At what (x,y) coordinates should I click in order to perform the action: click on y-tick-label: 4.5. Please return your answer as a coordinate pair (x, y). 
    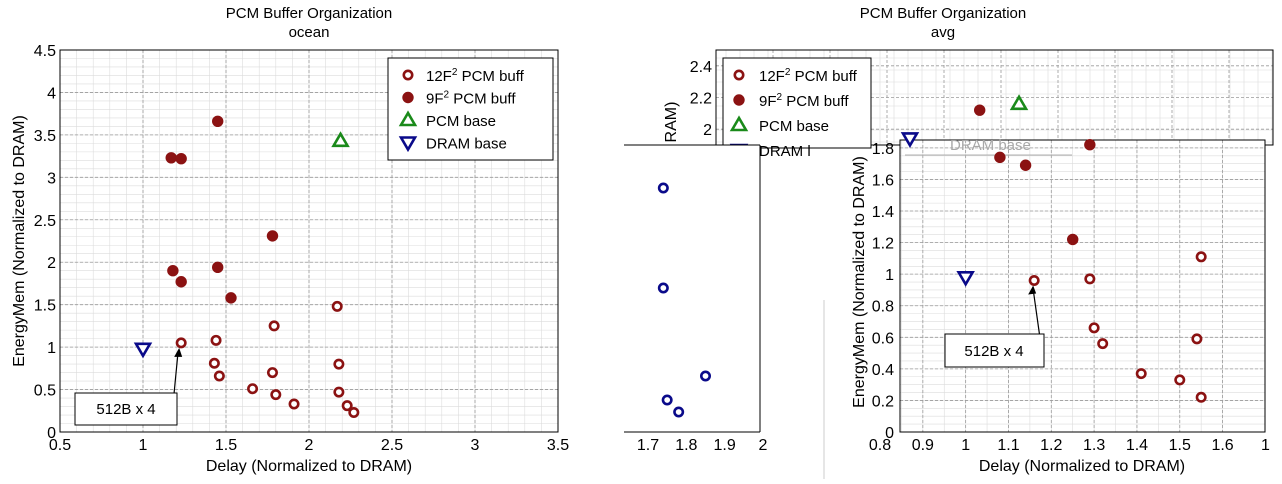
    Looking at the image, I should click on (45, 51).